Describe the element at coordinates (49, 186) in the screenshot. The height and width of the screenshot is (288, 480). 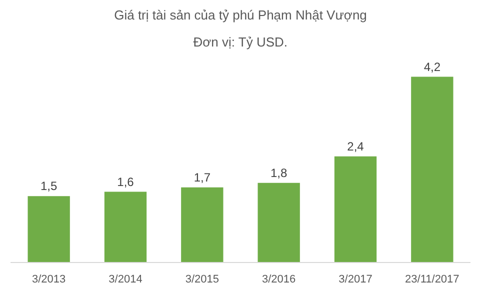
I see `data-label: 1,5` at that location.